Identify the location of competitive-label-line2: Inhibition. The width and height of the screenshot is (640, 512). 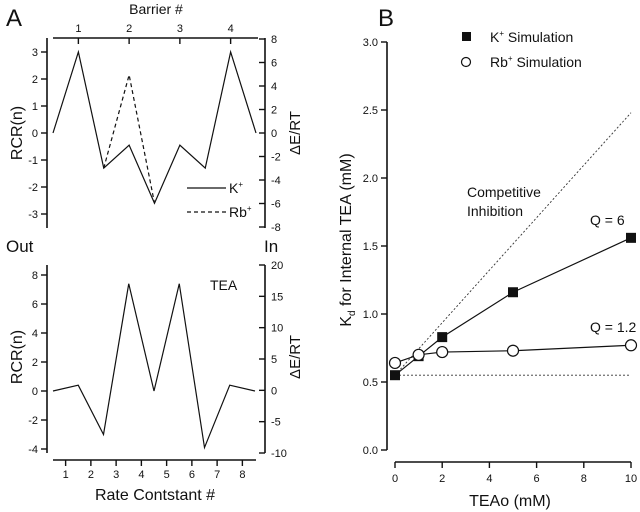
(495, 211).